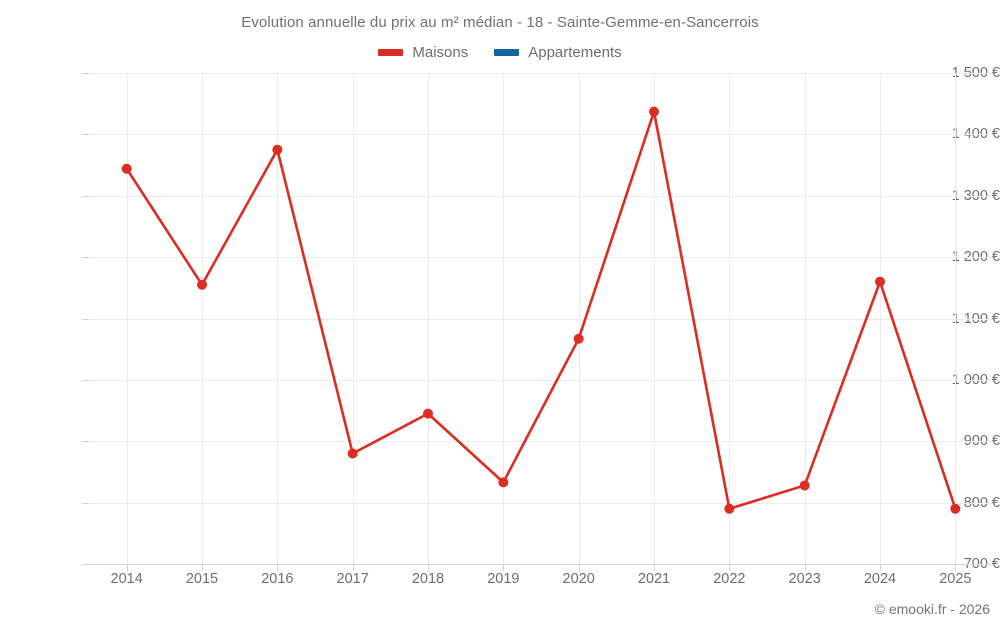 This screenshot has width=1000, height=625. I want to click on chart-legend: Maisons Appartements, so click(500, 52).